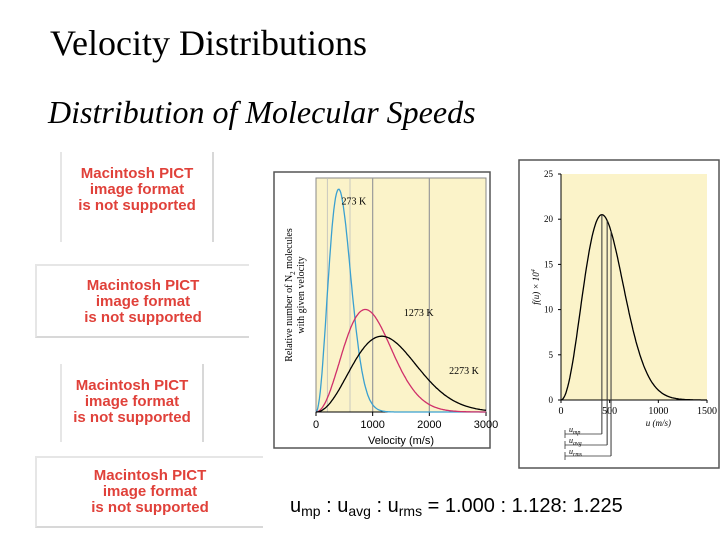 This screenshot has height=540, width=720. Describe the element at coordinates (707, 411) in the screenshot. I see `x-tick-label: 1500` at that location.